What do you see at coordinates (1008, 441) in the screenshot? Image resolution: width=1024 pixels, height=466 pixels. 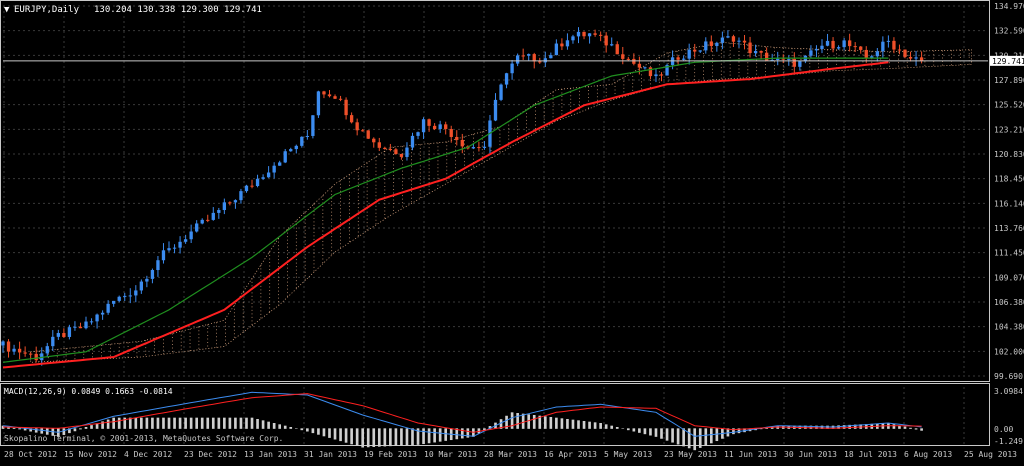 I see `macd-axis-bottom: -1.249` at bounding box center [1008, 441].